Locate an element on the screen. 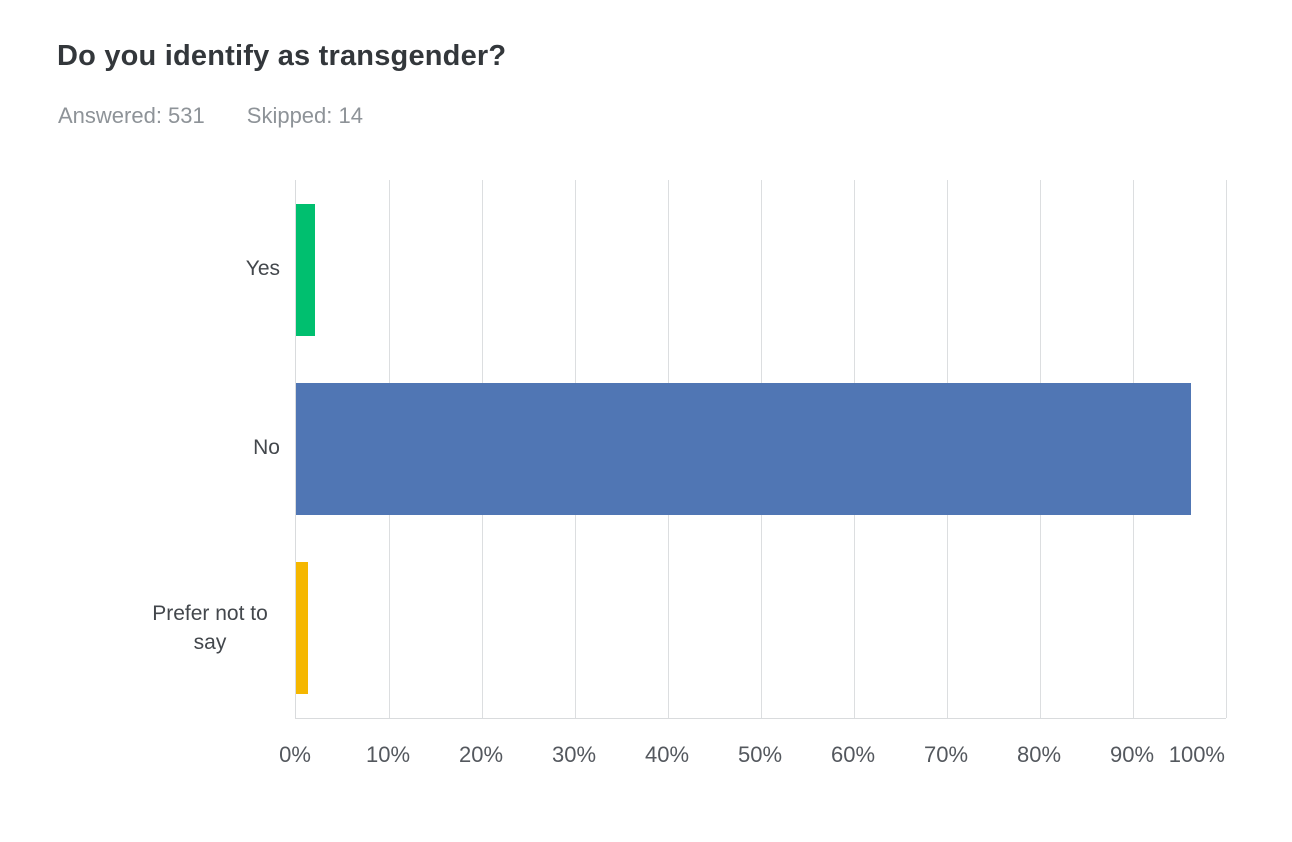  x-tick-label: 100% is located at coordinates (1196, 754).